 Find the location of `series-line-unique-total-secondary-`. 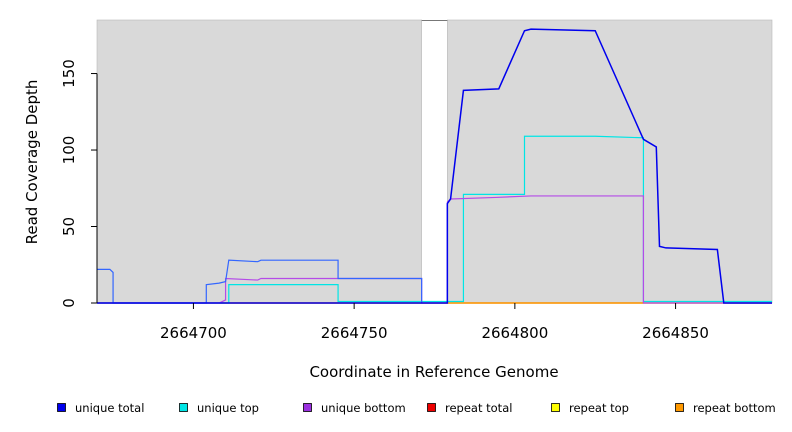

series-line-unique-total-secondary- is located at coordinates (260, 281).